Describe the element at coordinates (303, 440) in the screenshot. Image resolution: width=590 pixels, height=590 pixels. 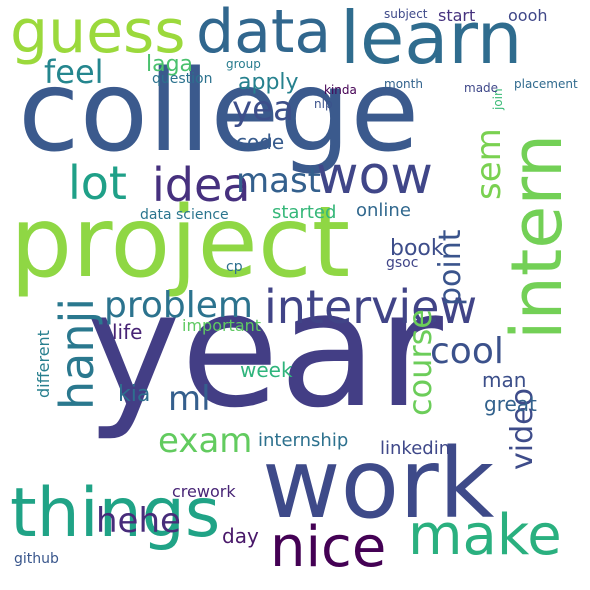
I see `word-internship: internship` at that location.